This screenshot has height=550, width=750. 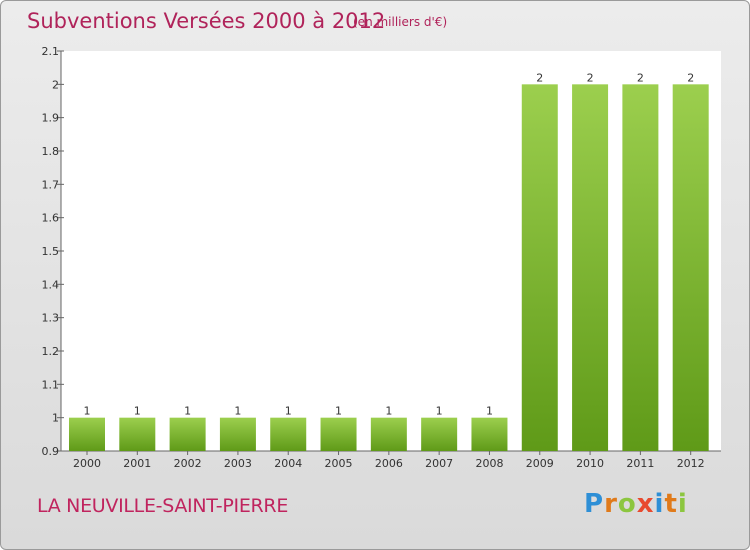 I want to click on y-tick-label: 1.7, so click(x=51, y=184).